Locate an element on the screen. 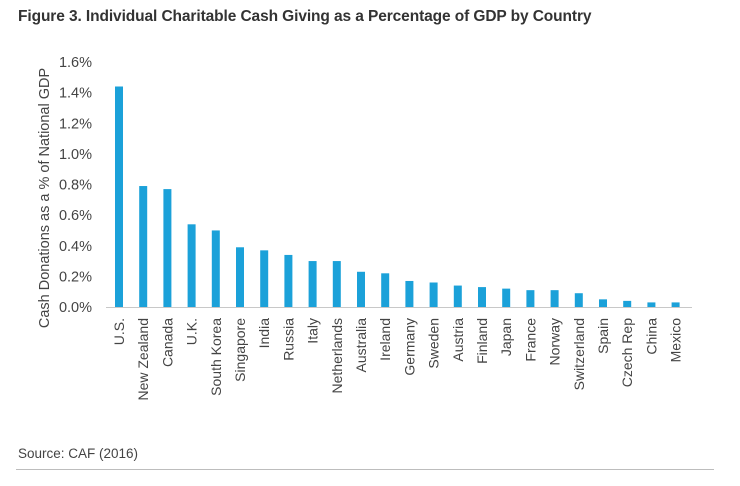 This screenshot has width=740, height=486. x-tick-label: Netherlands is located at coordinates (337, 356).